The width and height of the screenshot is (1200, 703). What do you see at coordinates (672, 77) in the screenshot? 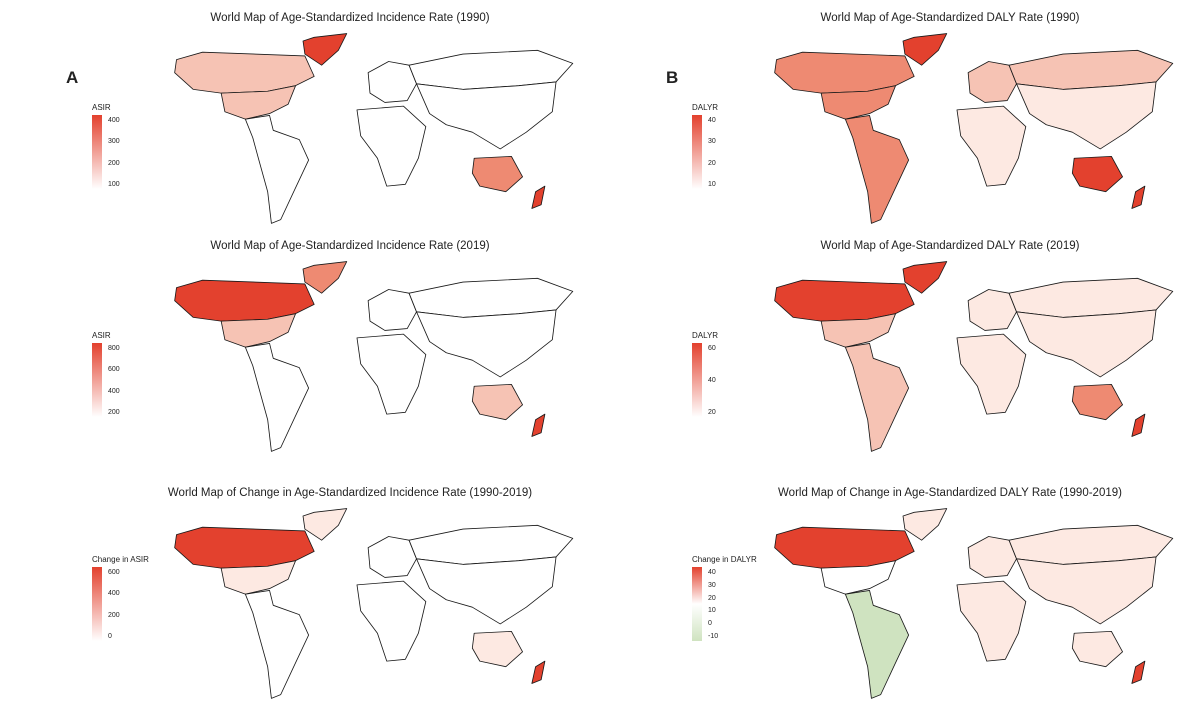
I see `panel-label-b: B` at bounding box center [672, 77].